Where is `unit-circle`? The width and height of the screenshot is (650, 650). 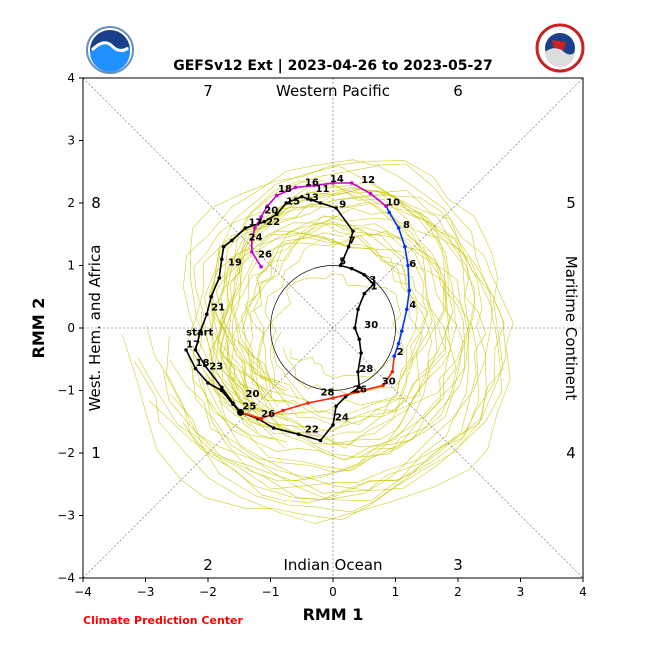
unit-circle is located at coordinates (333, 328).